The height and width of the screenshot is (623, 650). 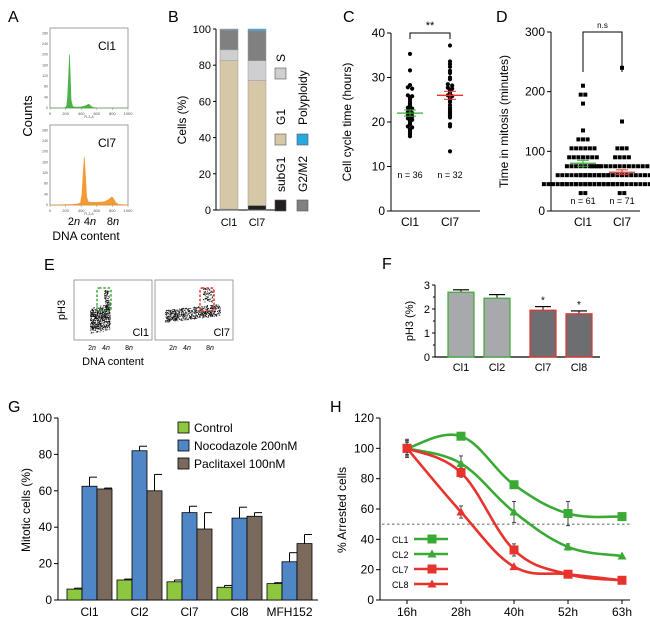 I want to click on inner-x-label: FL3-A, so click(x=89, y=214).